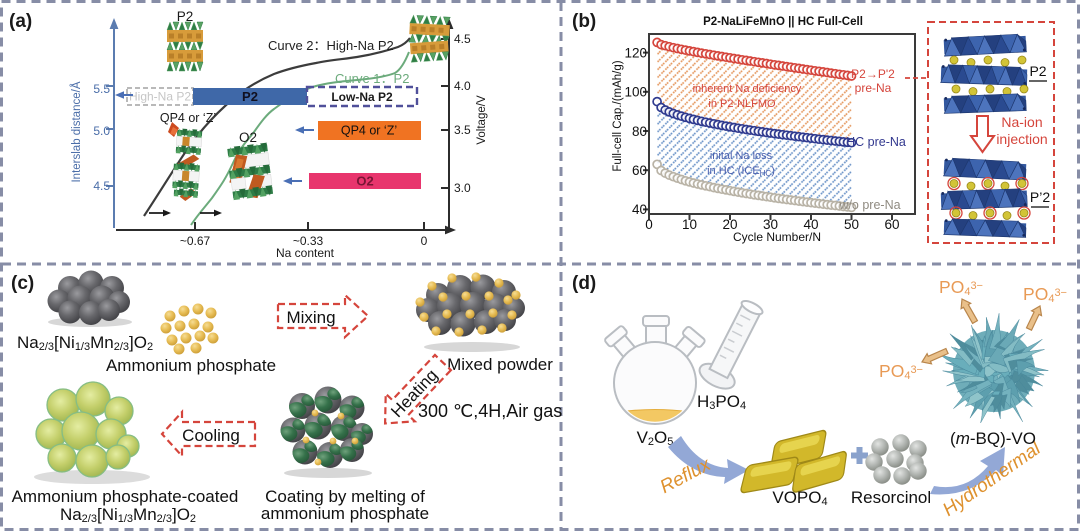 The width and height of the screenshot is (1080, 531). I want to click on svg-text: Na-ion, so click(1021, 122).